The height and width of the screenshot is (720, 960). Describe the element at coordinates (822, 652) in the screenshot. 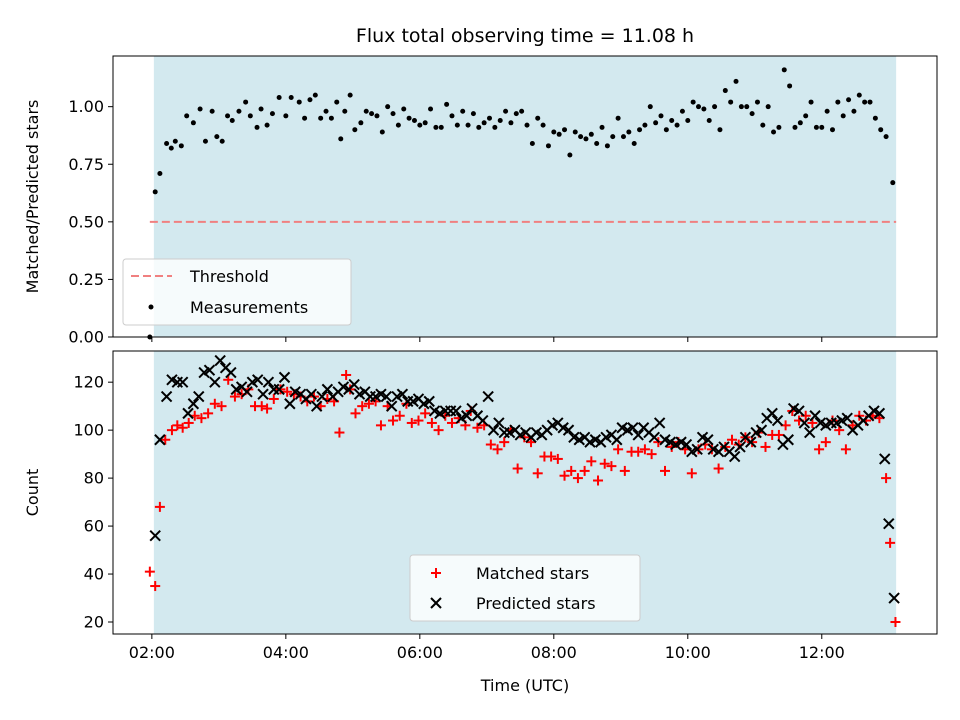

I see `x-tick-label: 12:00` at that location.